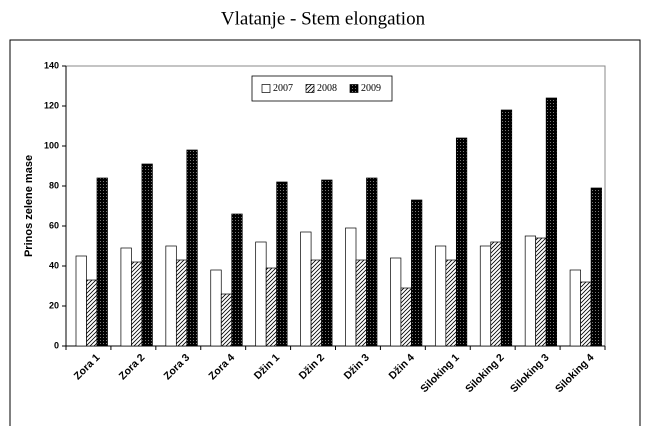  I want to click on y-tick-label: 120, so click(51, 105).